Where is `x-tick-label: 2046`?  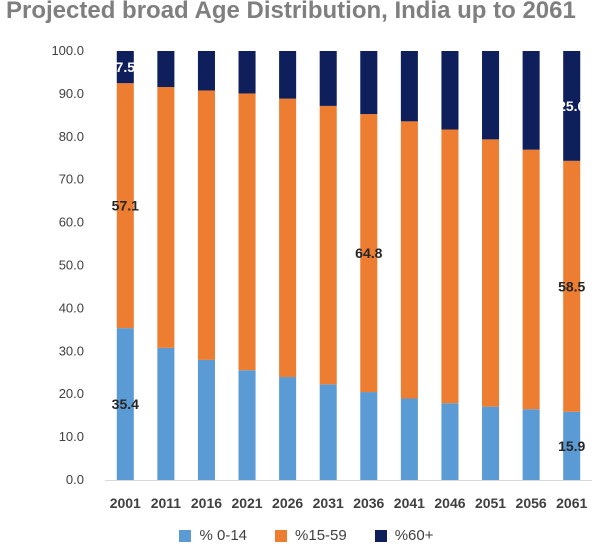 x-tick-label: 2046 is located at coordinates (449, 503).